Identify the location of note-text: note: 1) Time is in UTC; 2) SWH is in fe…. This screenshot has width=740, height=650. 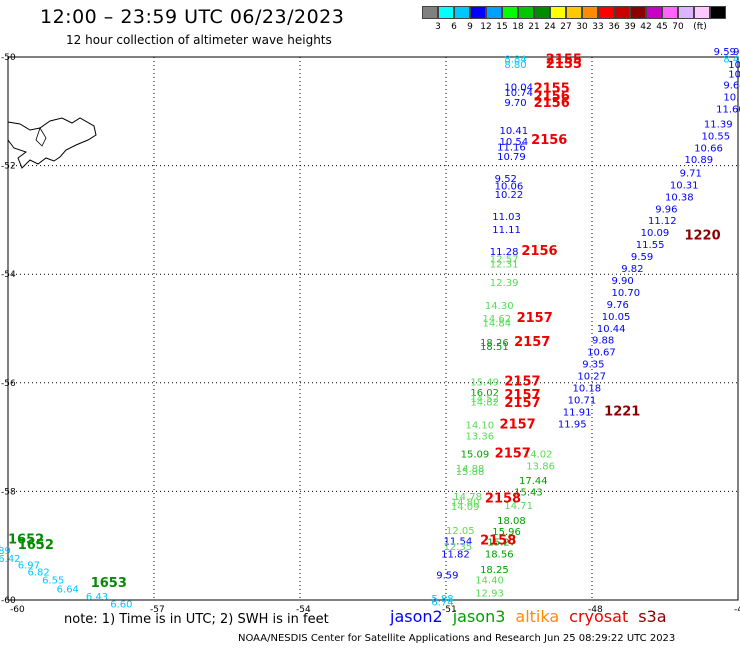
(196, 619).